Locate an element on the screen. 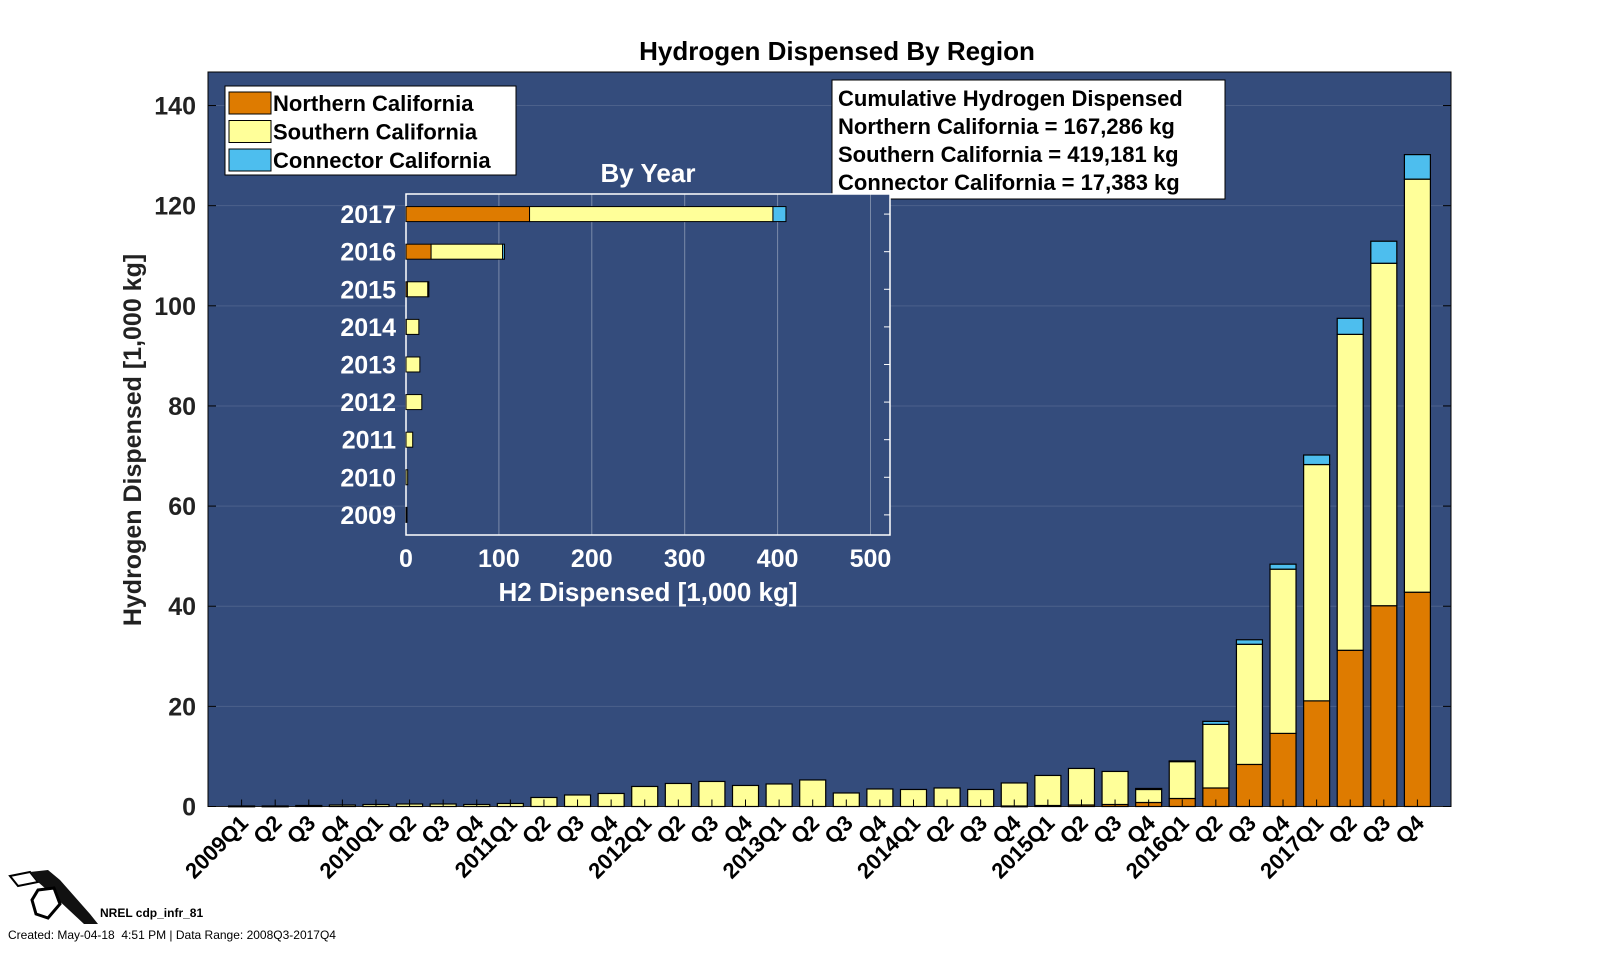  fuel-nozzle-icon is located at coordinates (53, 897).